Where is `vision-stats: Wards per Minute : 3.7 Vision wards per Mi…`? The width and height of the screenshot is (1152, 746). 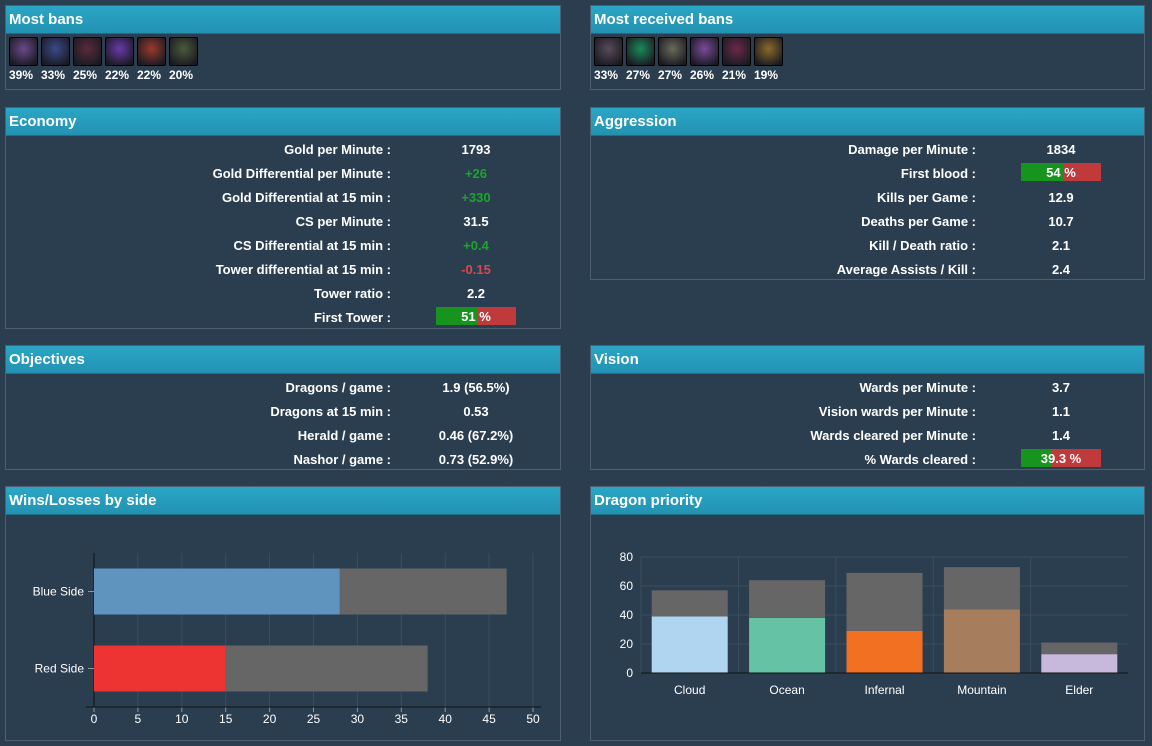 vision-stats: Wards per Minute : 3.7 Vision wards per Mi… is located at coordinates (867, 423).